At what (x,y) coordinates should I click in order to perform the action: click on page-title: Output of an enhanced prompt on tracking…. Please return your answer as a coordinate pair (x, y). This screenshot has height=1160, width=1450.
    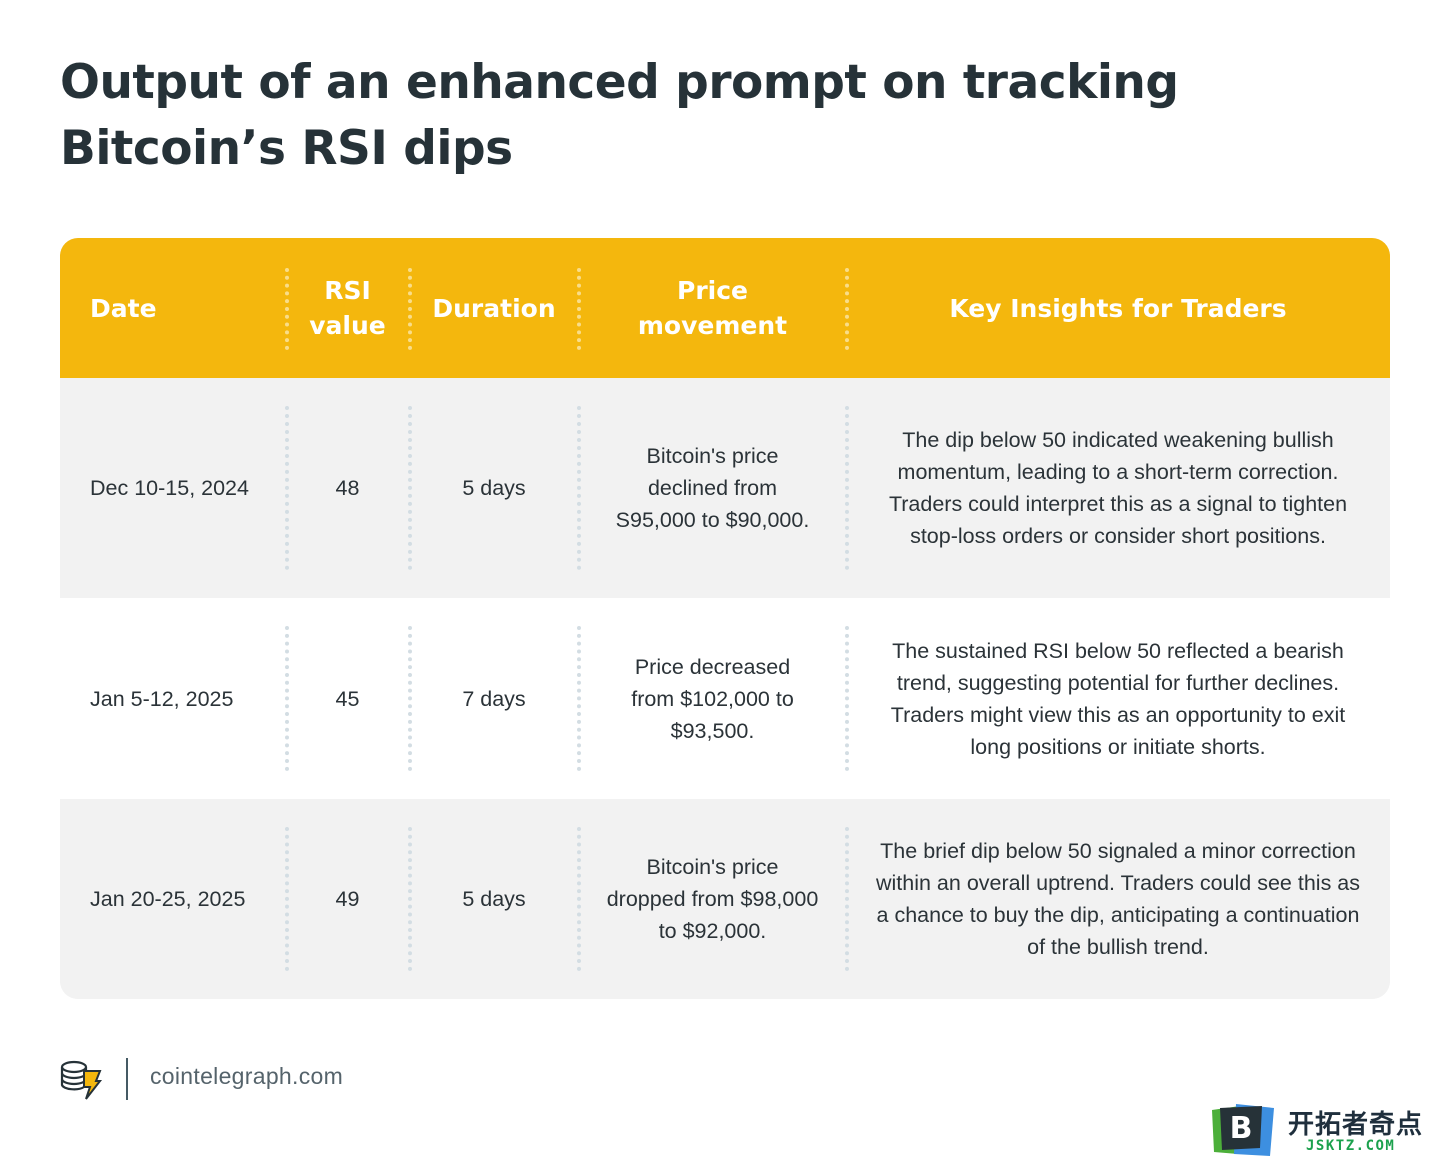
    Looking at the image, I should click on (619, 115).